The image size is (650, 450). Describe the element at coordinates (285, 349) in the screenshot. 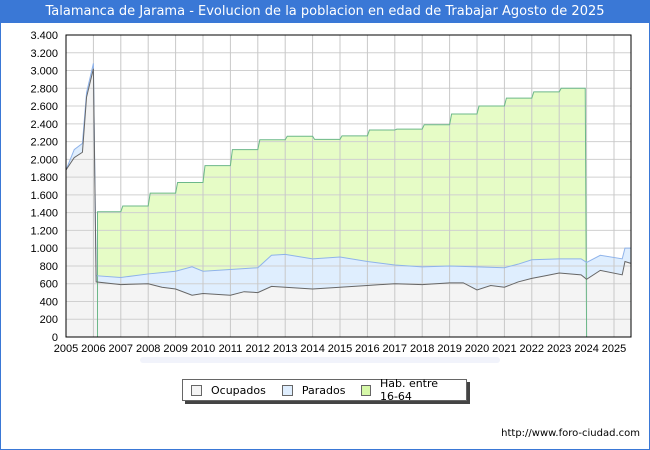

I see `x-tick-label: 2013` at that location.